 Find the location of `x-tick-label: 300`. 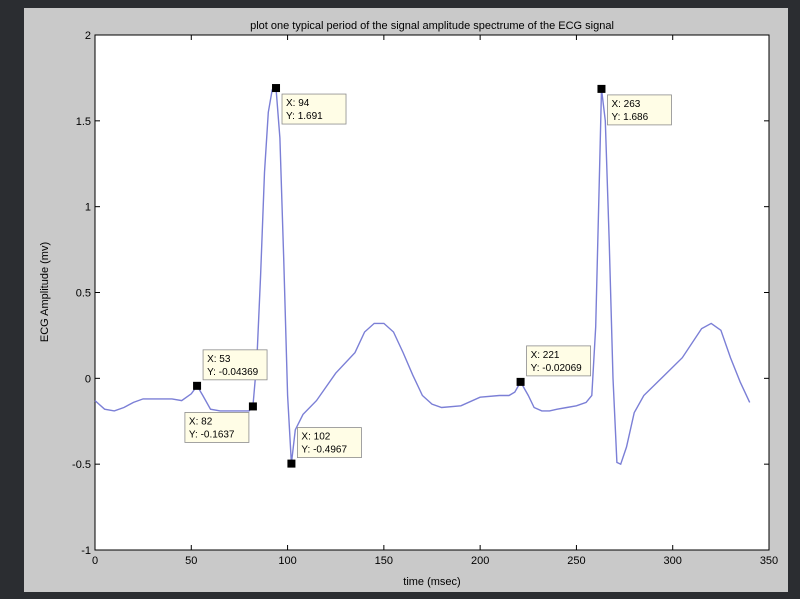

x-tick-label: 300 is located at coordinates (673, 561).